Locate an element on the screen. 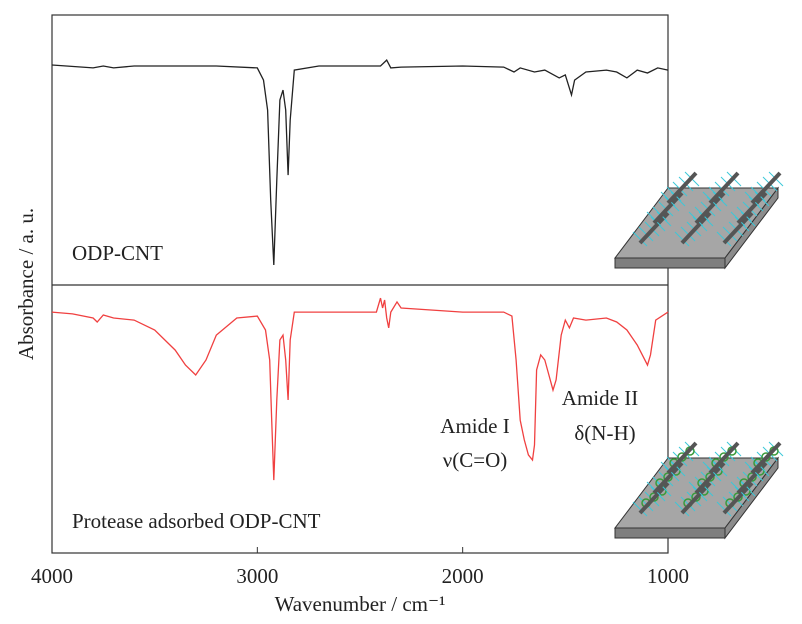 The width and height of the screenshot is (802, 624). cnt-illustration is located at coordinates (698, 220).